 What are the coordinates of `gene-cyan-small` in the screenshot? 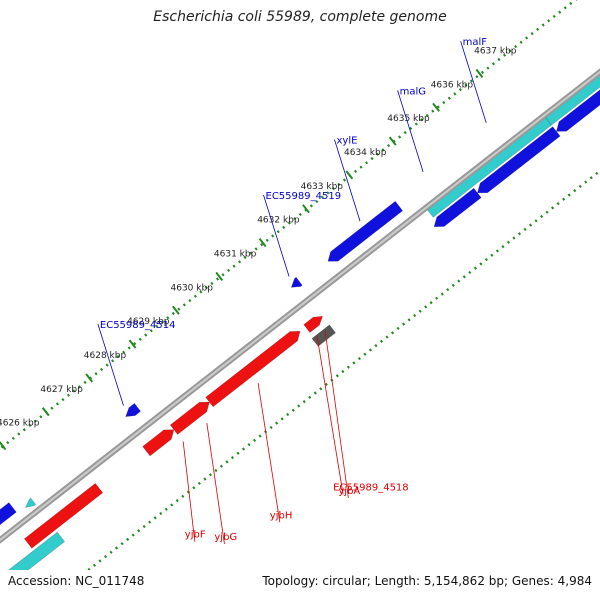 It's located at (30, 502).